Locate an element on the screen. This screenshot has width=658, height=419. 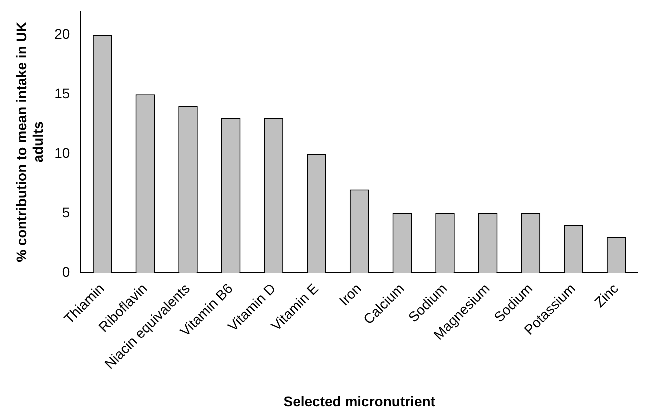
y-axis-title: % contribution to mean intake in UK adults is located at coordinates (29, 142).